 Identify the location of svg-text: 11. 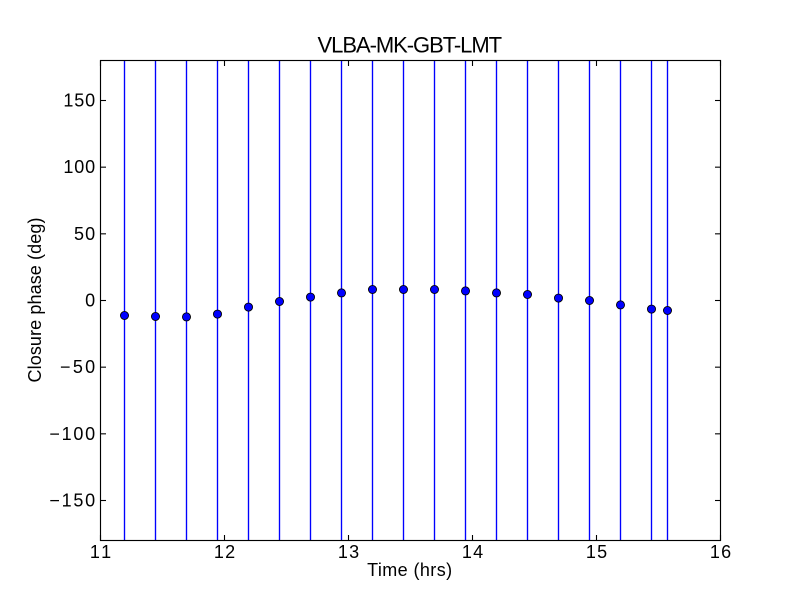
(100, 552).